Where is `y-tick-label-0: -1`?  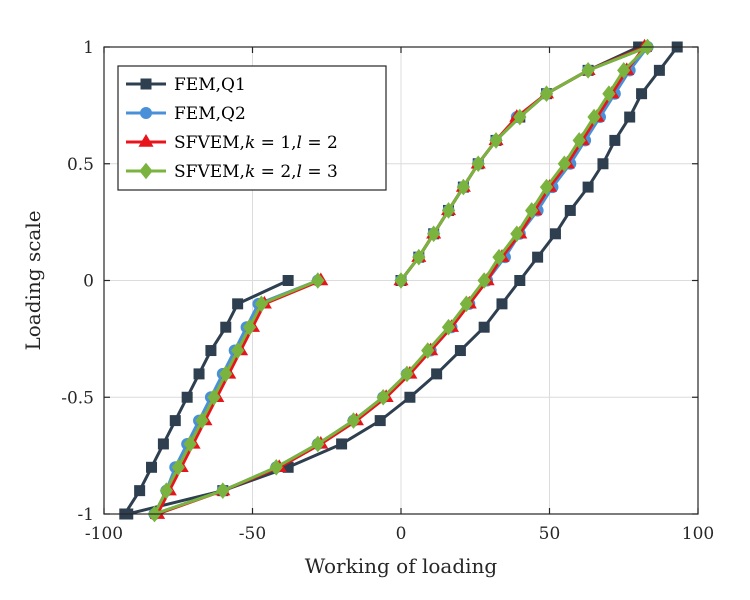 y-tick-label-0: -1 is located at coordinates (85, 515).